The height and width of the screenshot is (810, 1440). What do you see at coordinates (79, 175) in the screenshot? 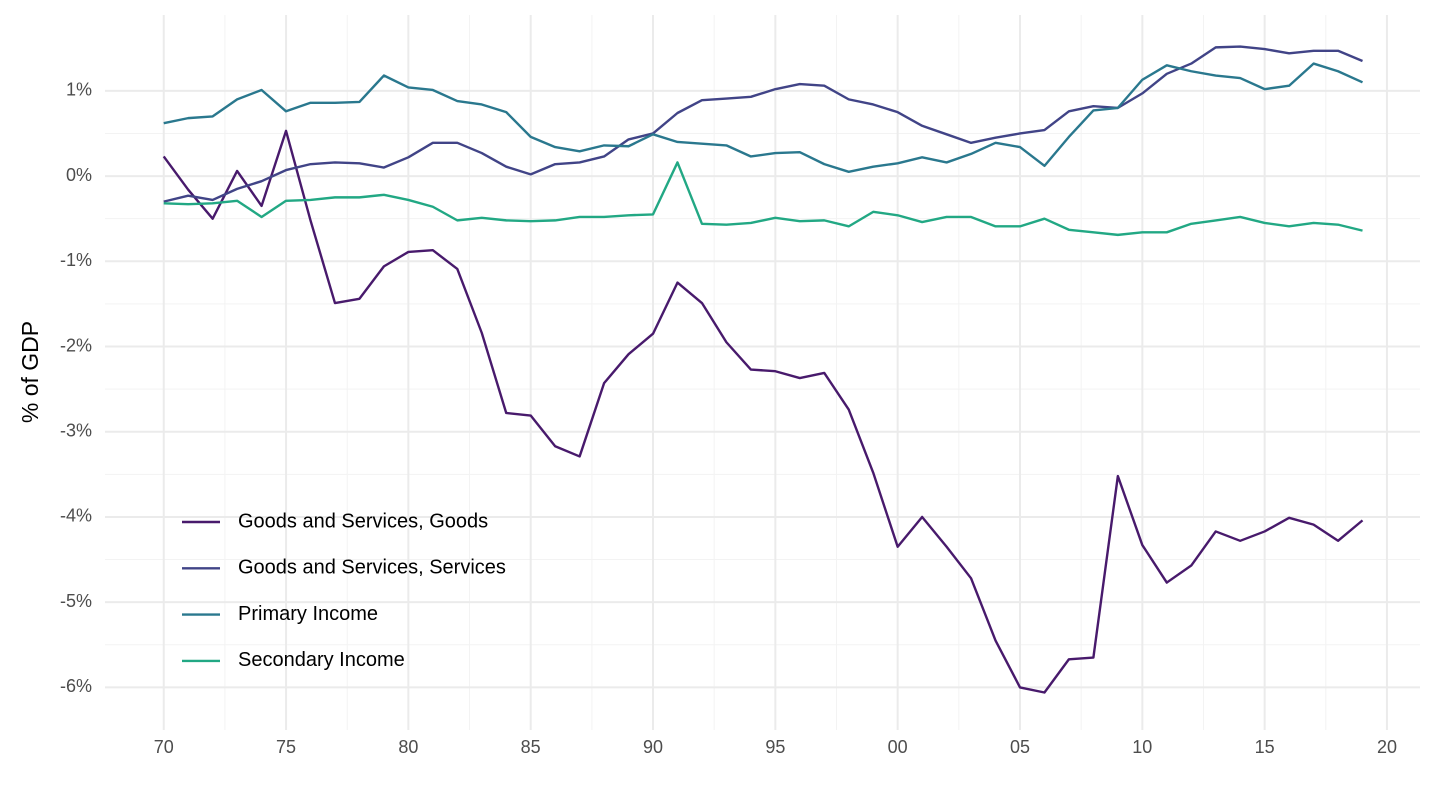
I see `y-tick-label: 0%` at bounding box center [79, 175].